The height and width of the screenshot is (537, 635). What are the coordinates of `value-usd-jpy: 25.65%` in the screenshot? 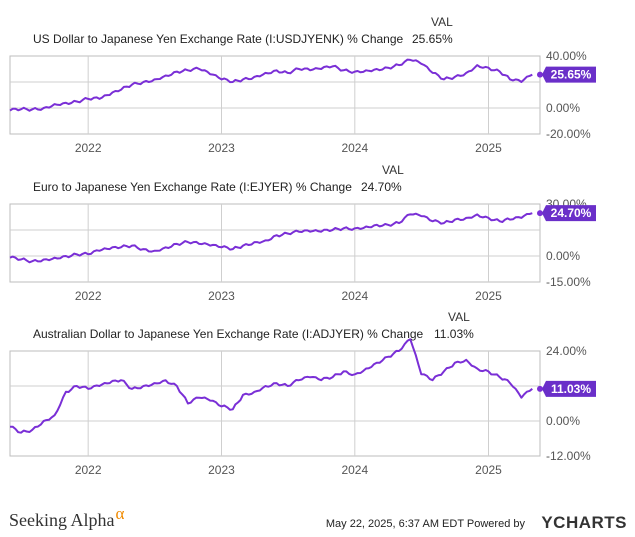 It's located at (432, 39).